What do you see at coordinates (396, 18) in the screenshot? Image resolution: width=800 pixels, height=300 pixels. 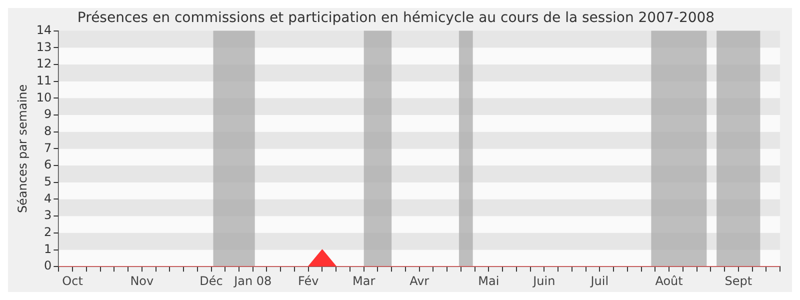 I see `chart-title: Présences en commissions et participation en hémicycle au cours de la session 2007-2008` at bounding box center [396, 18].